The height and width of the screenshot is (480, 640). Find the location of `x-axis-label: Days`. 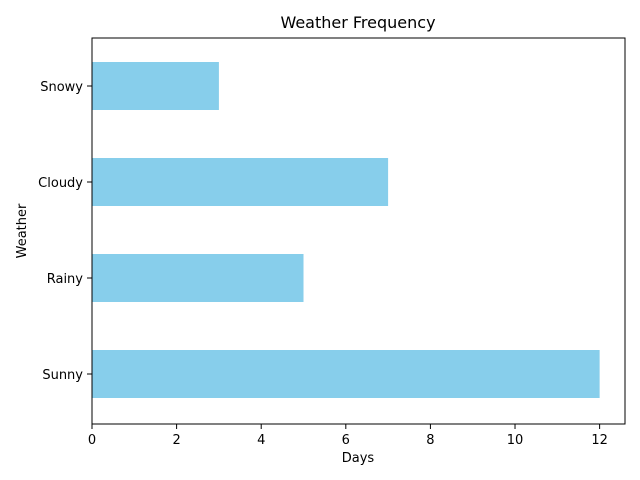

x-axis-label: Days is located at coordinates (358, 458).